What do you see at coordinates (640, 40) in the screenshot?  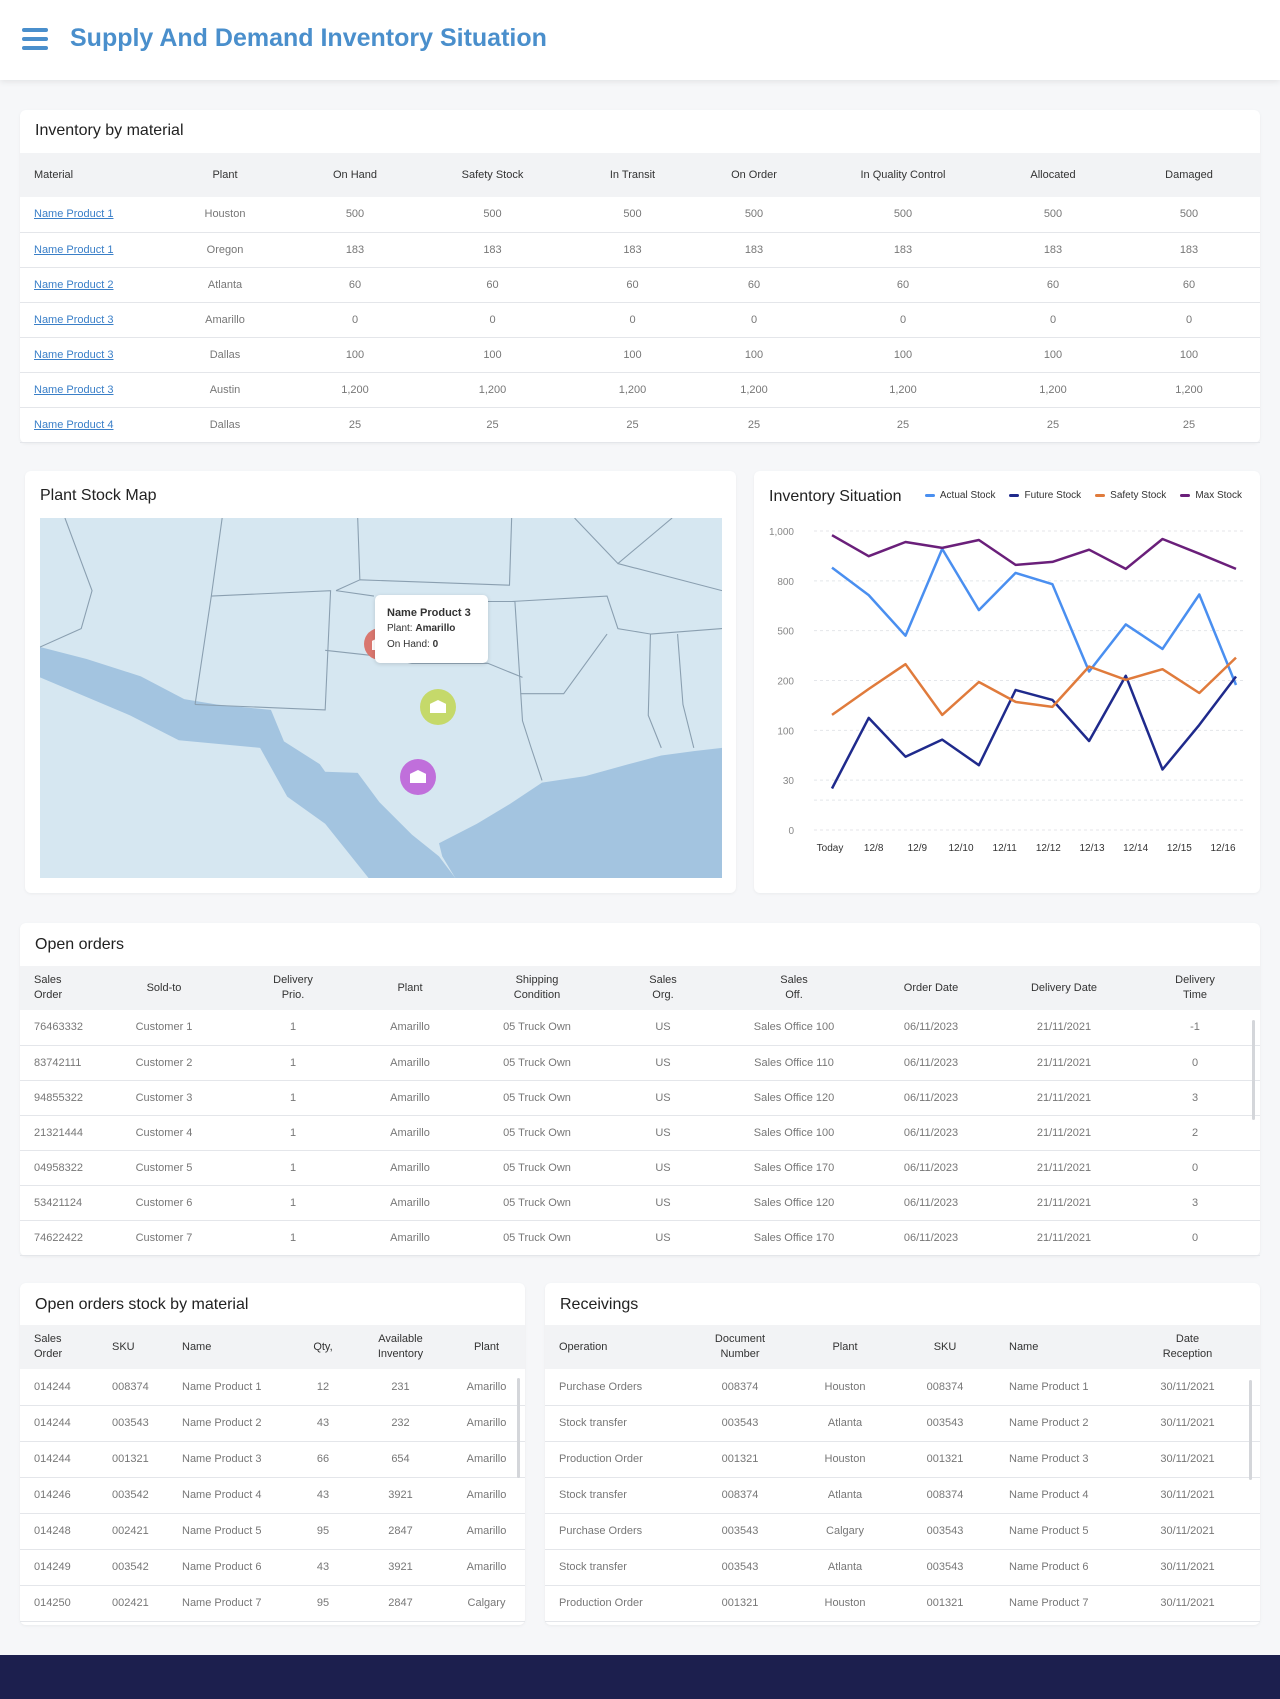 I see `app-header: Supply And Demand Inventory Situation` at bounding box center [640, 40].